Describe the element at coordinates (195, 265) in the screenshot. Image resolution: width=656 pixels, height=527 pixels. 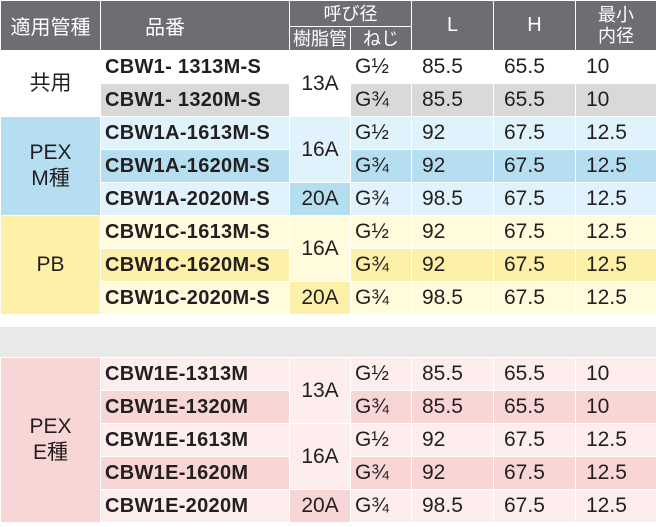
I see `part-number-cell: CBW1C-1620M-S` at that location.